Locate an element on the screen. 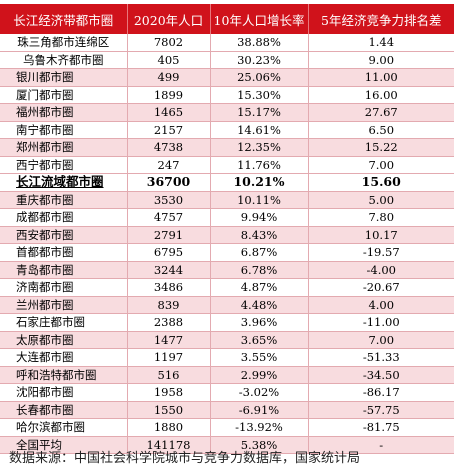 This screenshot has height=471, width=454. rank-diff-cell: 7.00 is located at coordinates (381, 165).